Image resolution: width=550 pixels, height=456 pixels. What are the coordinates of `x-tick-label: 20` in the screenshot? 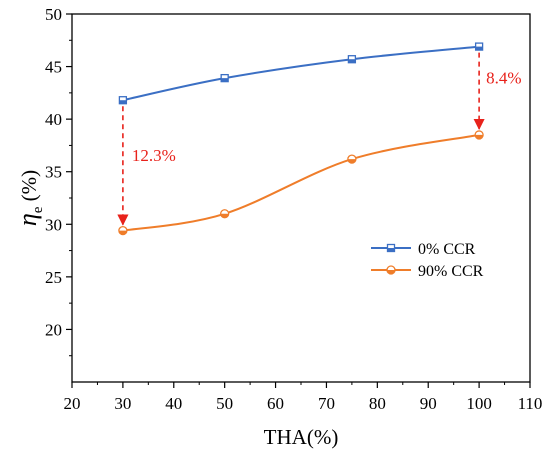 It's located at (72, 403).